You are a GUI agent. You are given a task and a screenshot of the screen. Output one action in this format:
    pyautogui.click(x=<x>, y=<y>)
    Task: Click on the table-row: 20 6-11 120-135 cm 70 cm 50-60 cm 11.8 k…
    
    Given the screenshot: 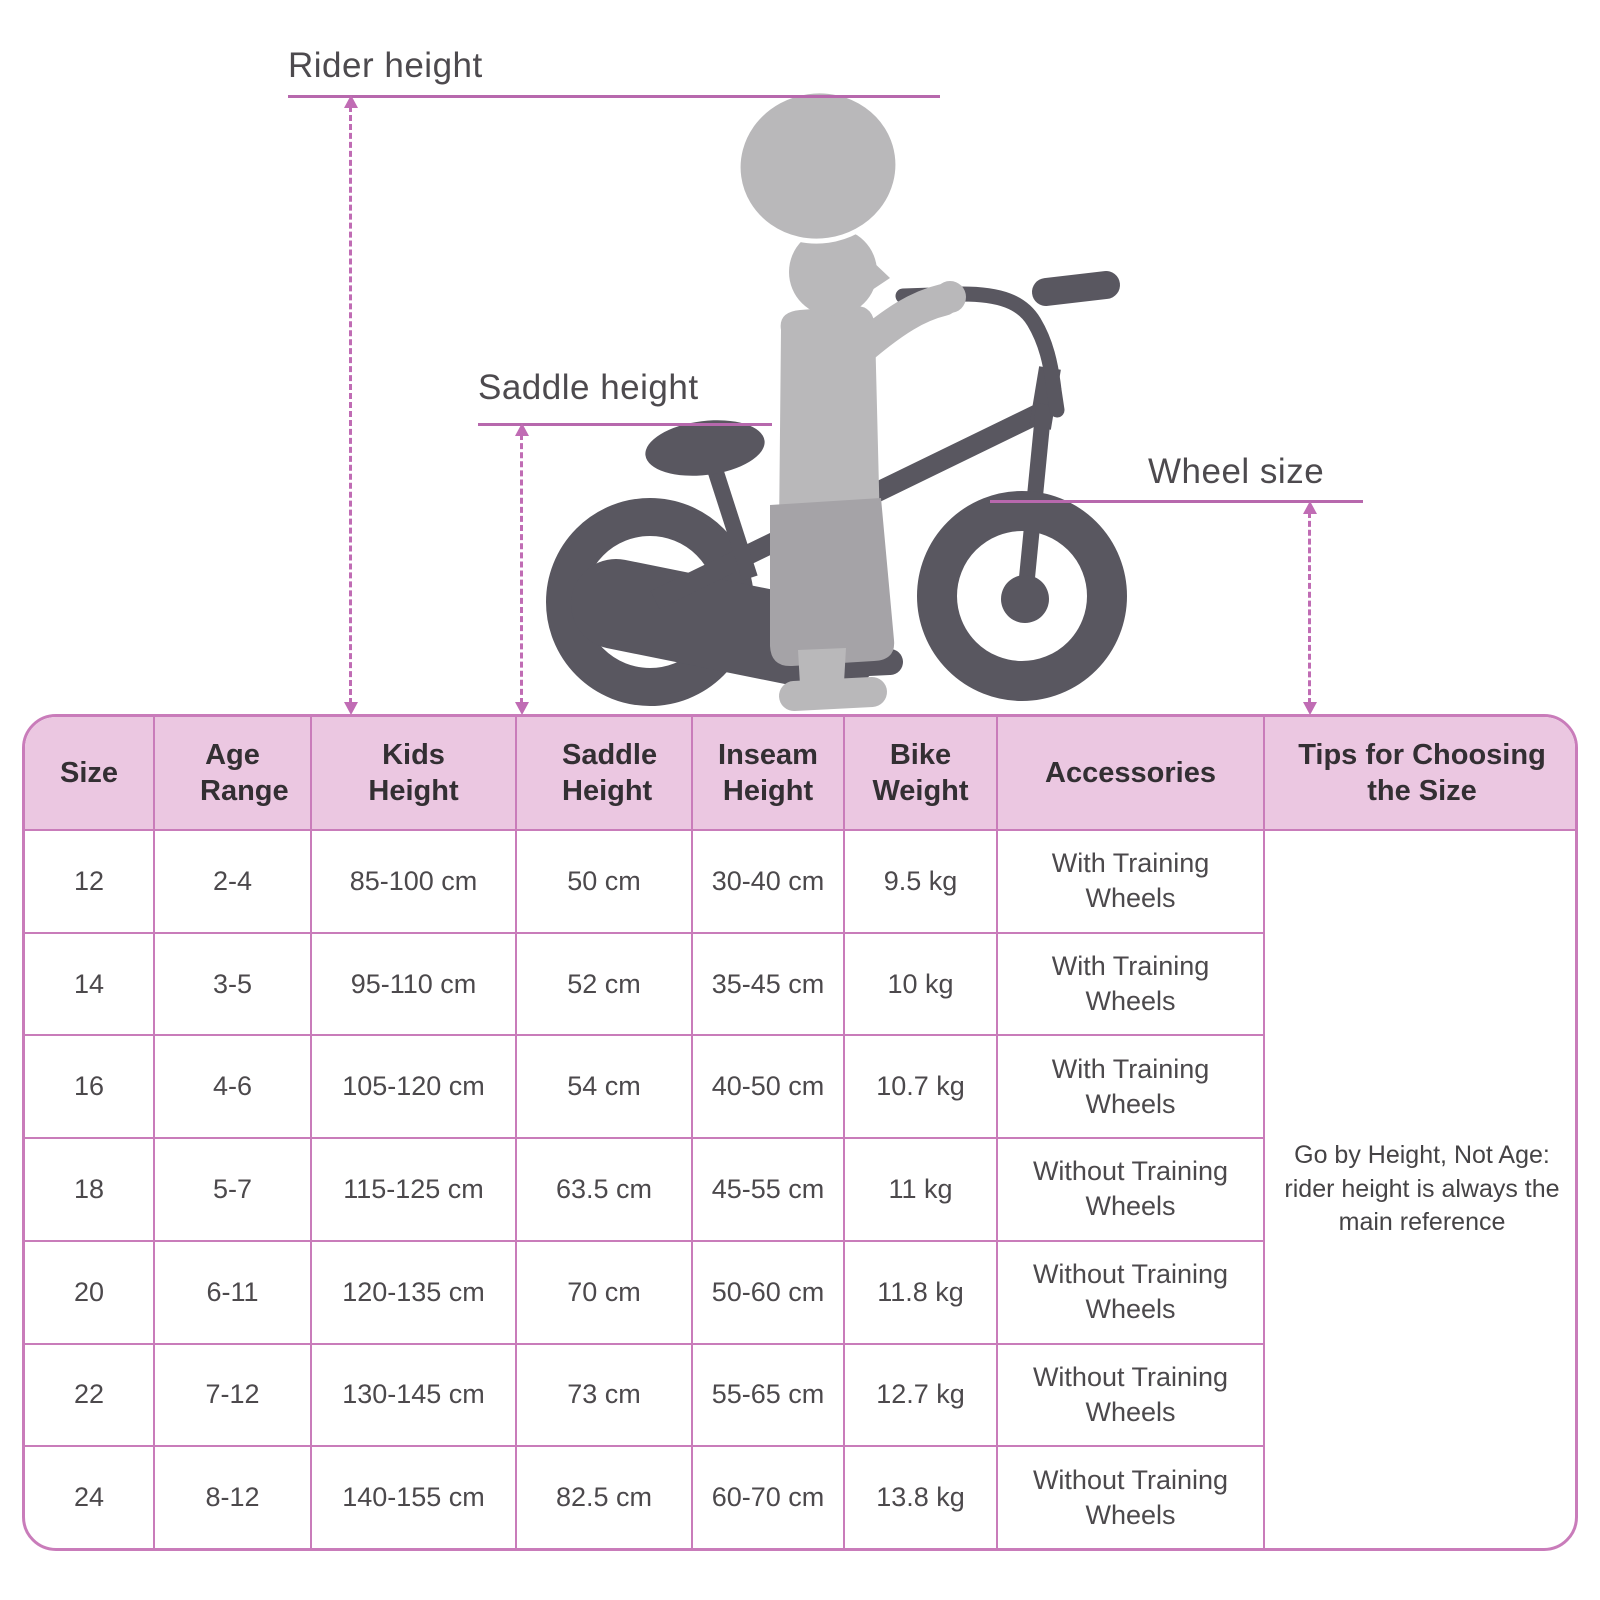 What is the action you would take?
    pyautogui.click(x=800, y=1292)
    